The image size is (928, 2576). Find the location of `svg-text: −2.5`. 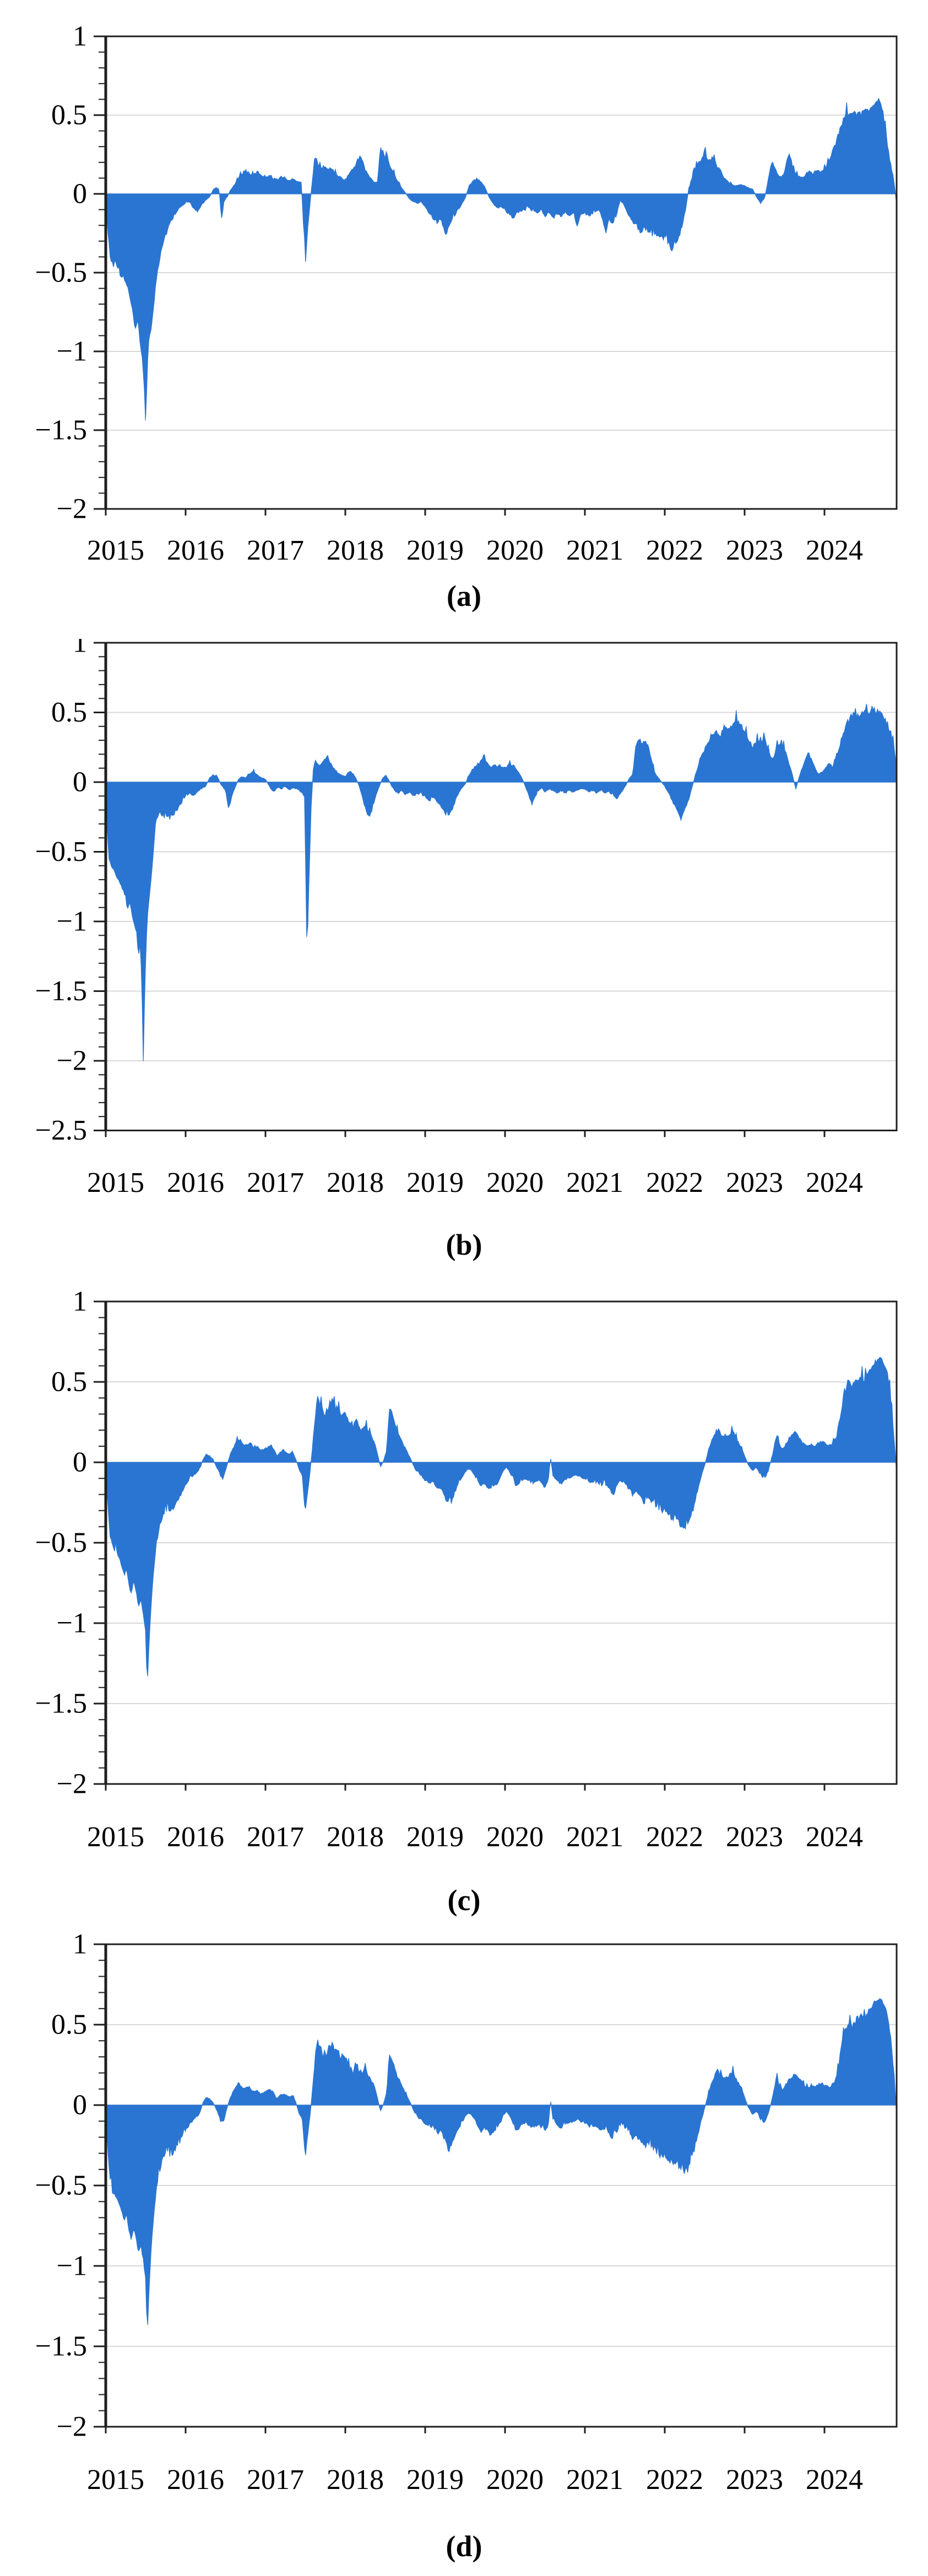

svg-text: −2.5 is located at coordinates (61, 1130).